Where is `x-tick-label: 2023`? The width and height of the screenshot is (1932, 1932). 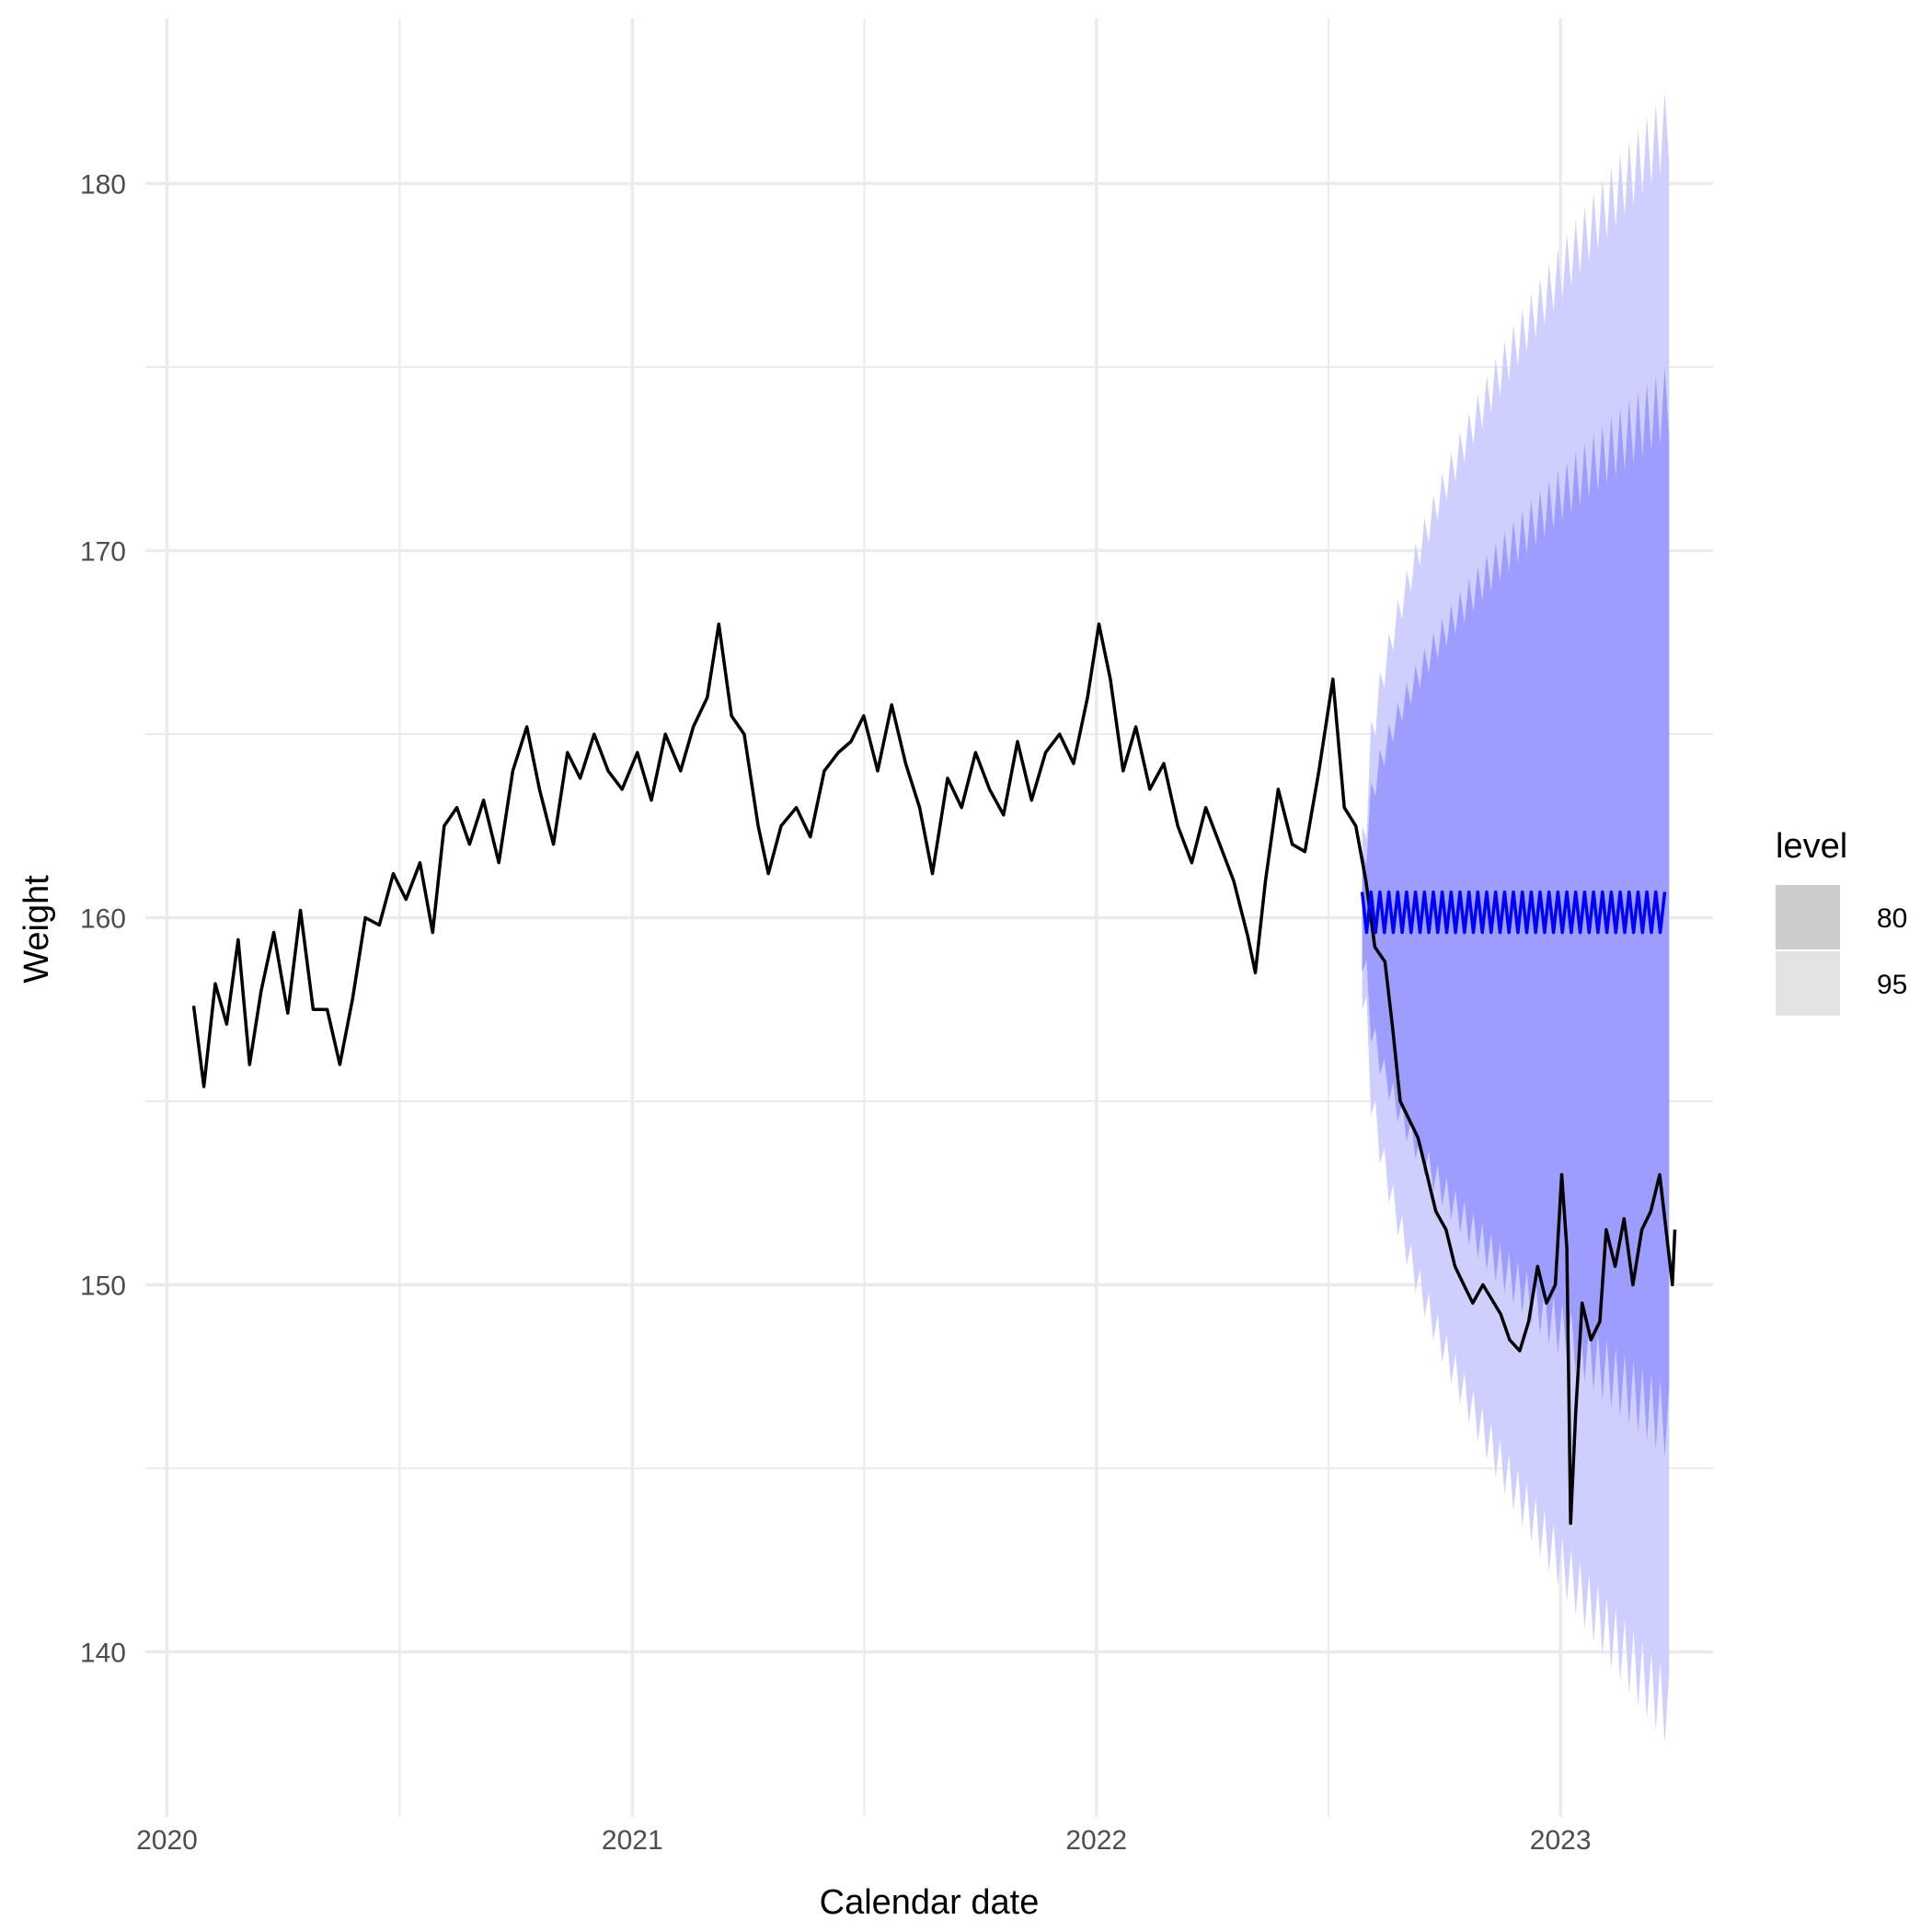 x-tick-label: 2023 is located at coordinates (1561, 1840).